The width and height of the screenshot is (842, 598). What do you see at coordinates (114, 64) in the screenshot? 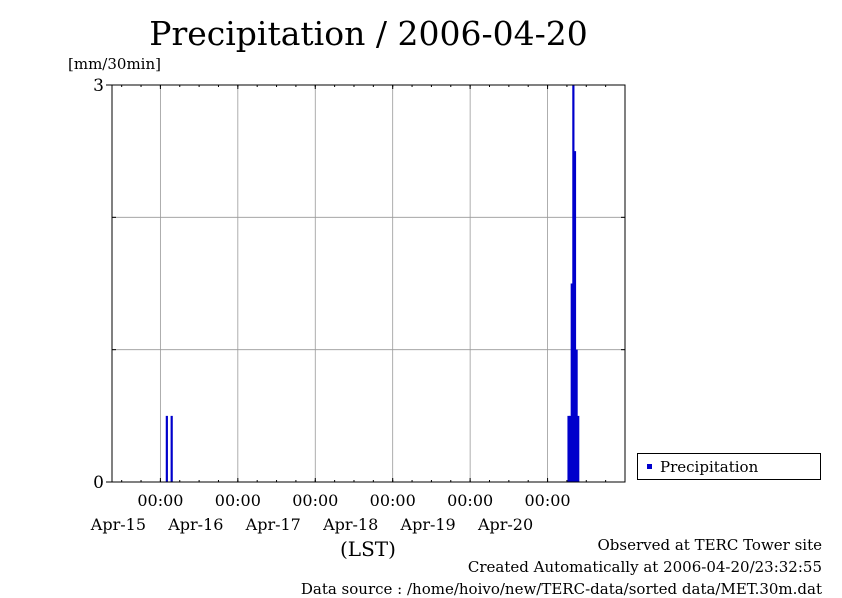
I see `y-axis-unit-label: [mm/30min]` at bounding box center [114, 64].